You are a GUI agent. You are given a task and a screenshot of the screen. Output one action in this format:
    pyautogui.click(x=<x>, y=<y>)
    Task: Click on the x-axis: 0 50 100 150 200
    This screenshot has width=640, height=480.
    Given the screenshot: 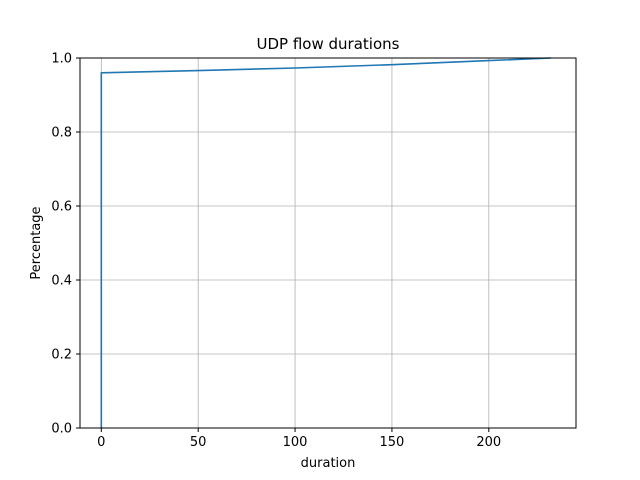 What is the action you would take?
    pyautogui.click(x=299, y=439)
    